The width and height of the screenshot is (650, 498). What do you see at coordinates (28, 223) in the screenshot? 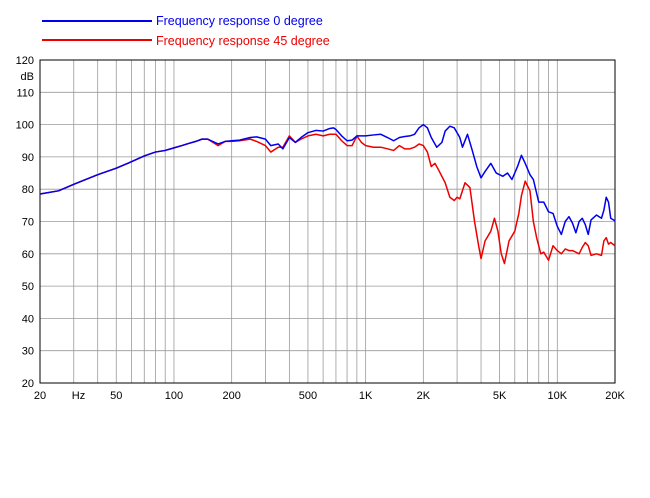
I see `y-tick-label: 70` at bounding box center [28, 223].